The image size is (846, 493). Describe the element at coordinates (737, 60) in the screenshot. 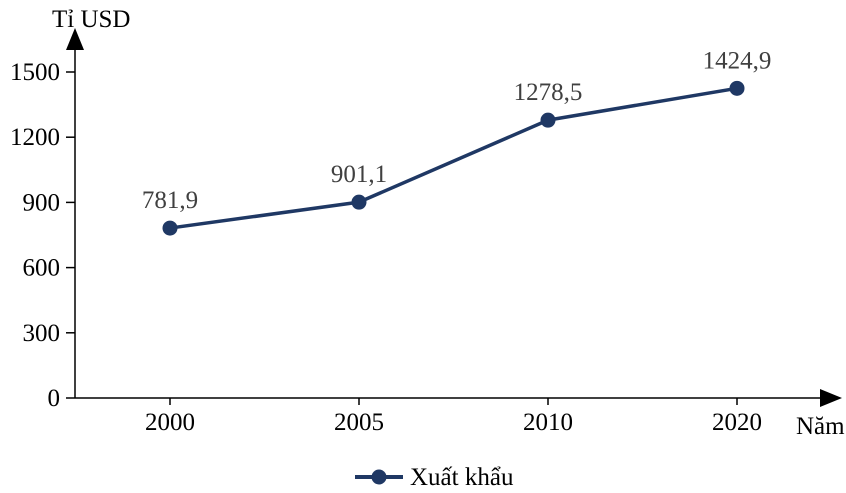

I see `data-point-label: 1424,9` at that location.